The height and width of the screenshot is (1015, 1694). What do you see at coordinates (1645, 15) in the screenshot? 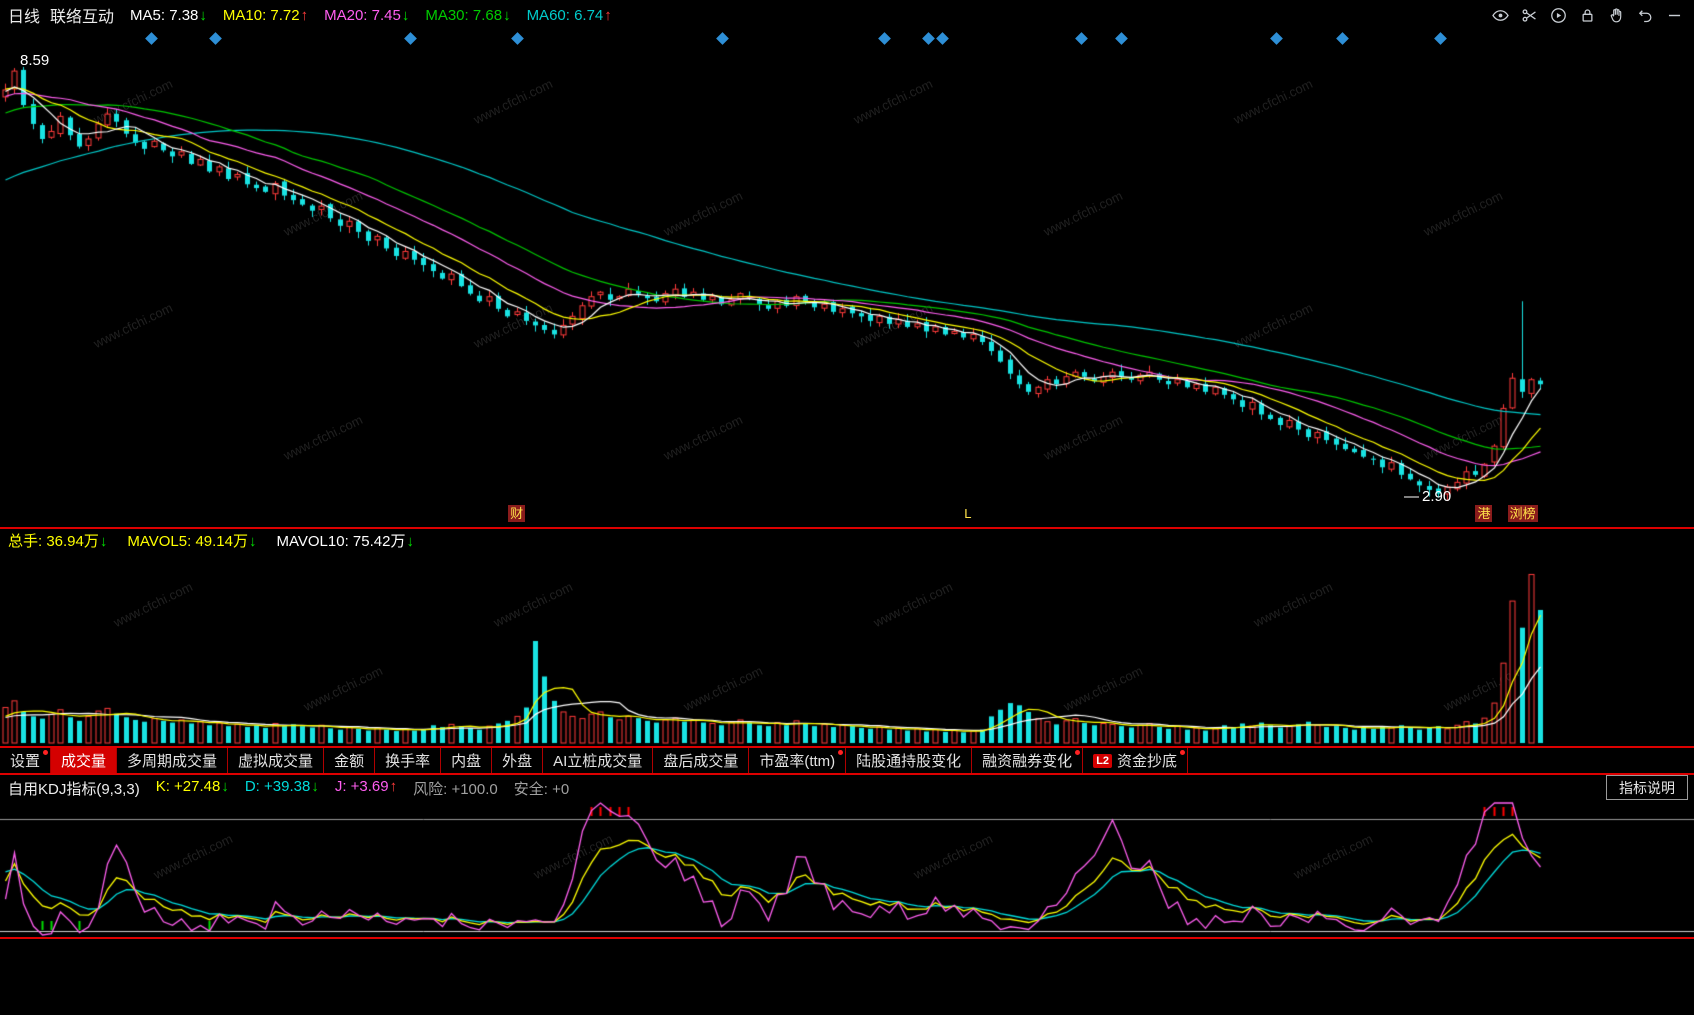
I see `undo-icon` at bounding box center [1645, 15].